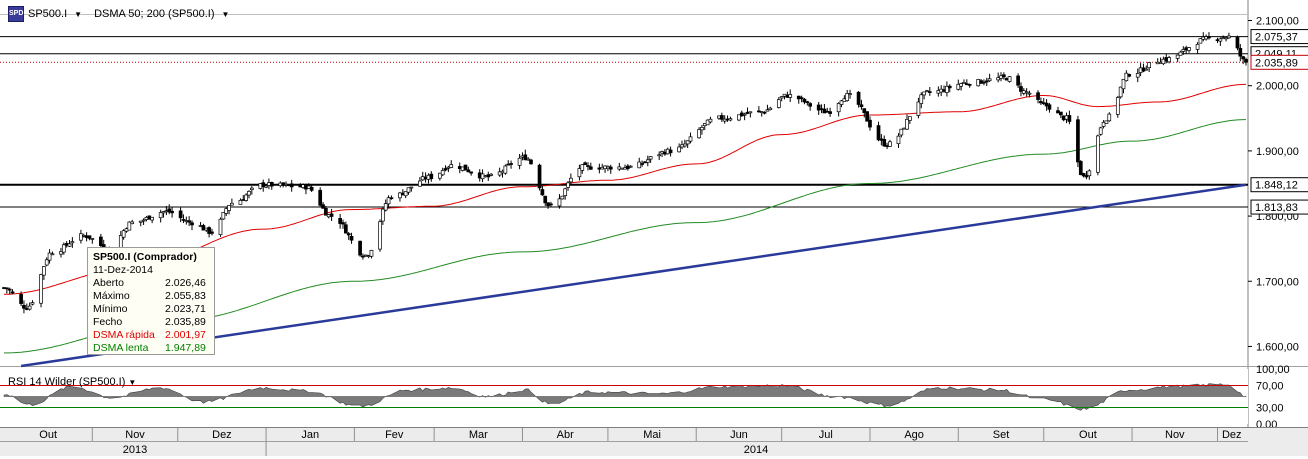  I want to click on month-label: Set, so click(1001, 435).